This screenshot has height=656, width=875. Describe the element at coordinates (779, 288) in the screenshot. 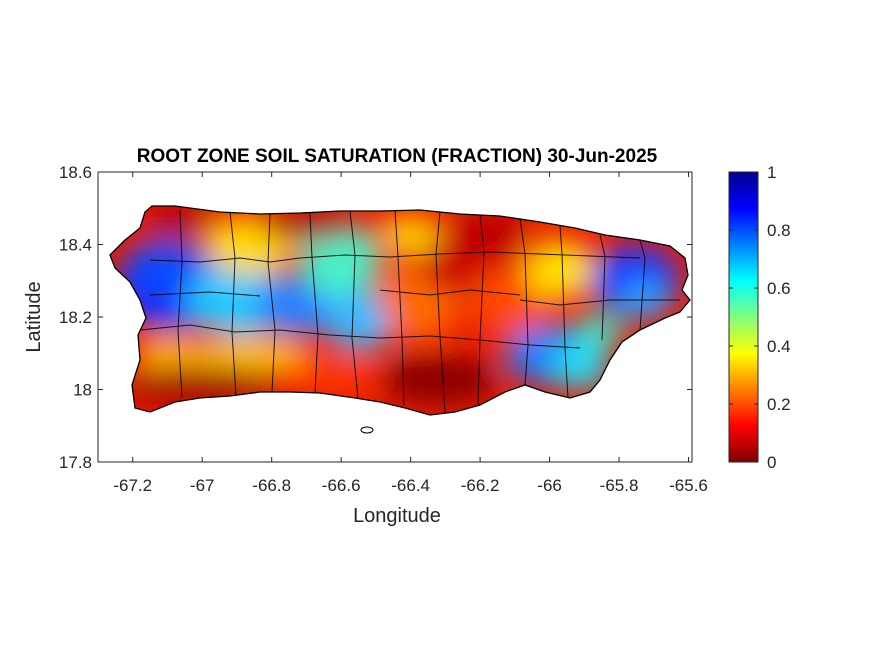

I see `colorbar-tick-label: 0.6` at that location.